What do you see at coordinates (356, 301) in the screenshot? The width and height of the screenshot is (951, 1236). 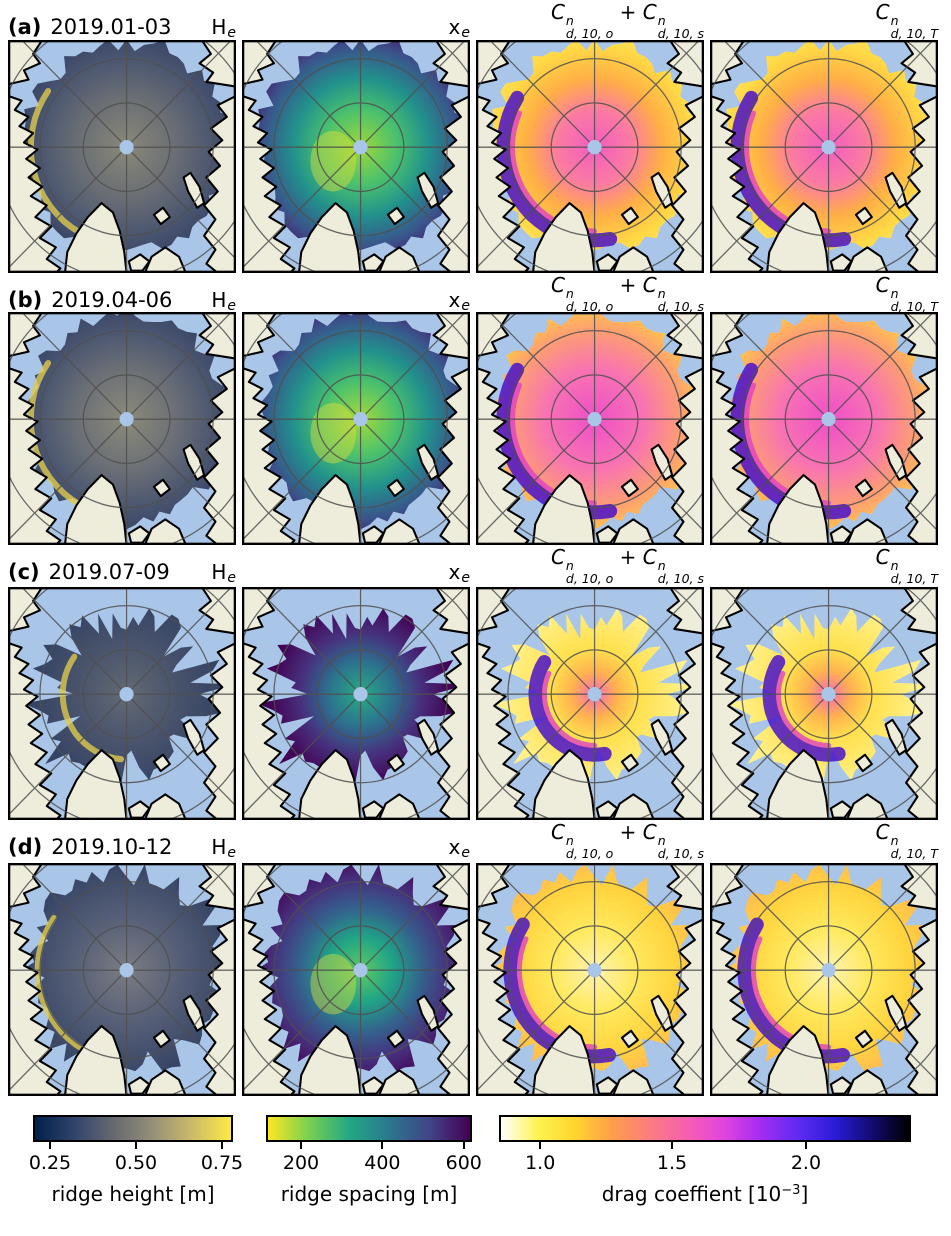 I see `header-cell-b-ridge-spacing: xe` at bounding box center [356, 301].